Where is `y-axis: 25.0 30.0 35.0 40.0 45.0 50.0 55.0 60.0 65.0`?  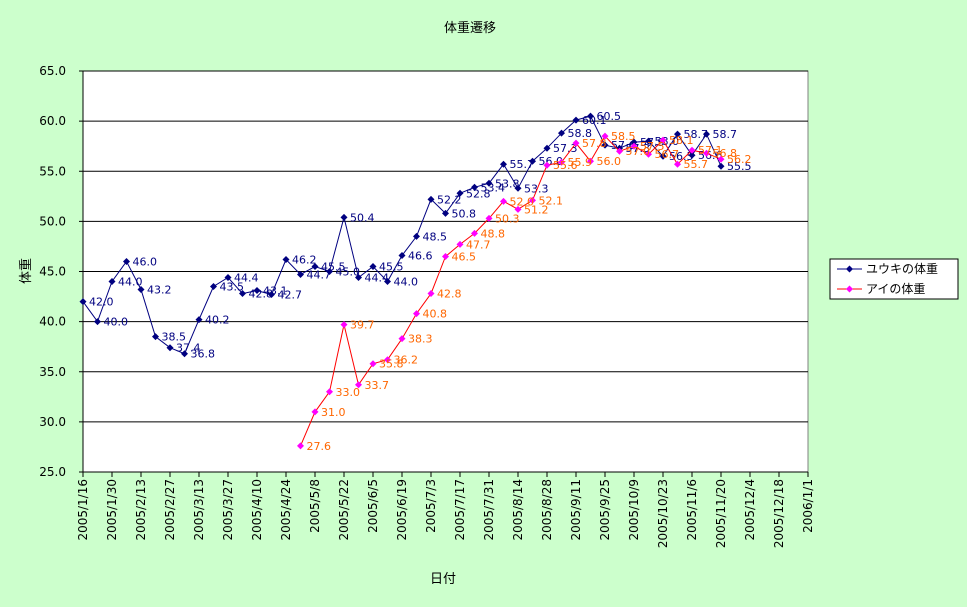 y-axis: 25.0 30.0 35.0 40.0 45.0 50.0 55.0 60.0 65.0 is located at coordinates (61, 271).